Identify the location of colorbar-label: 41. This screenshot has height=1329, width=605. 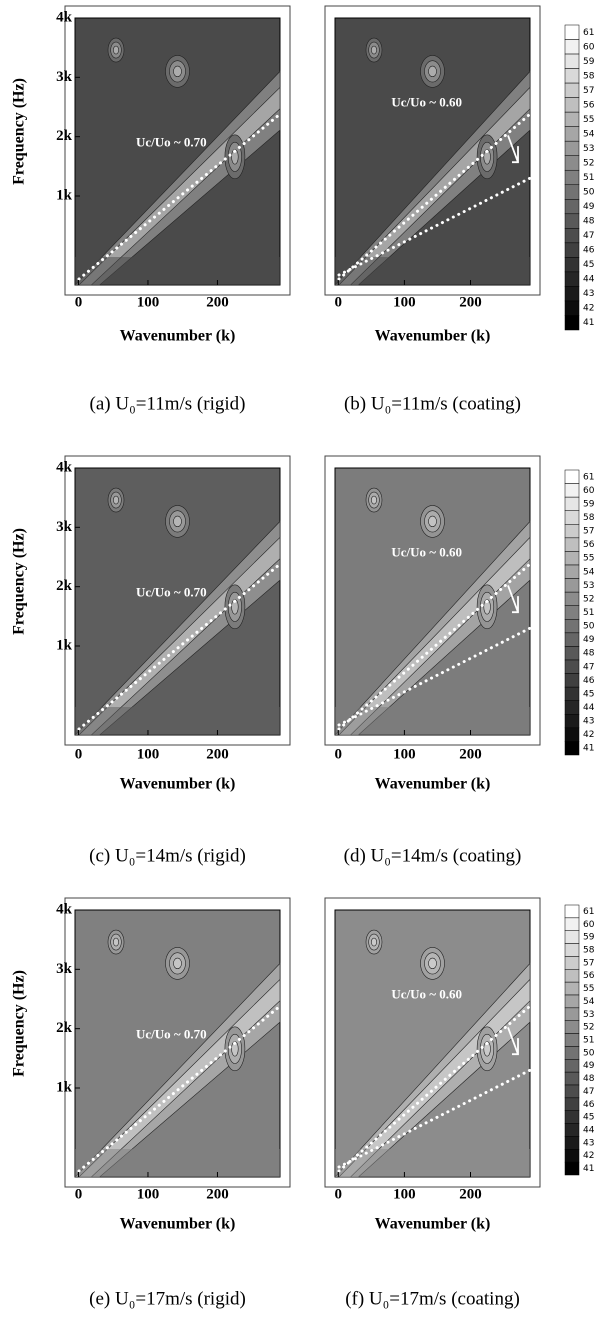
(588, 749).